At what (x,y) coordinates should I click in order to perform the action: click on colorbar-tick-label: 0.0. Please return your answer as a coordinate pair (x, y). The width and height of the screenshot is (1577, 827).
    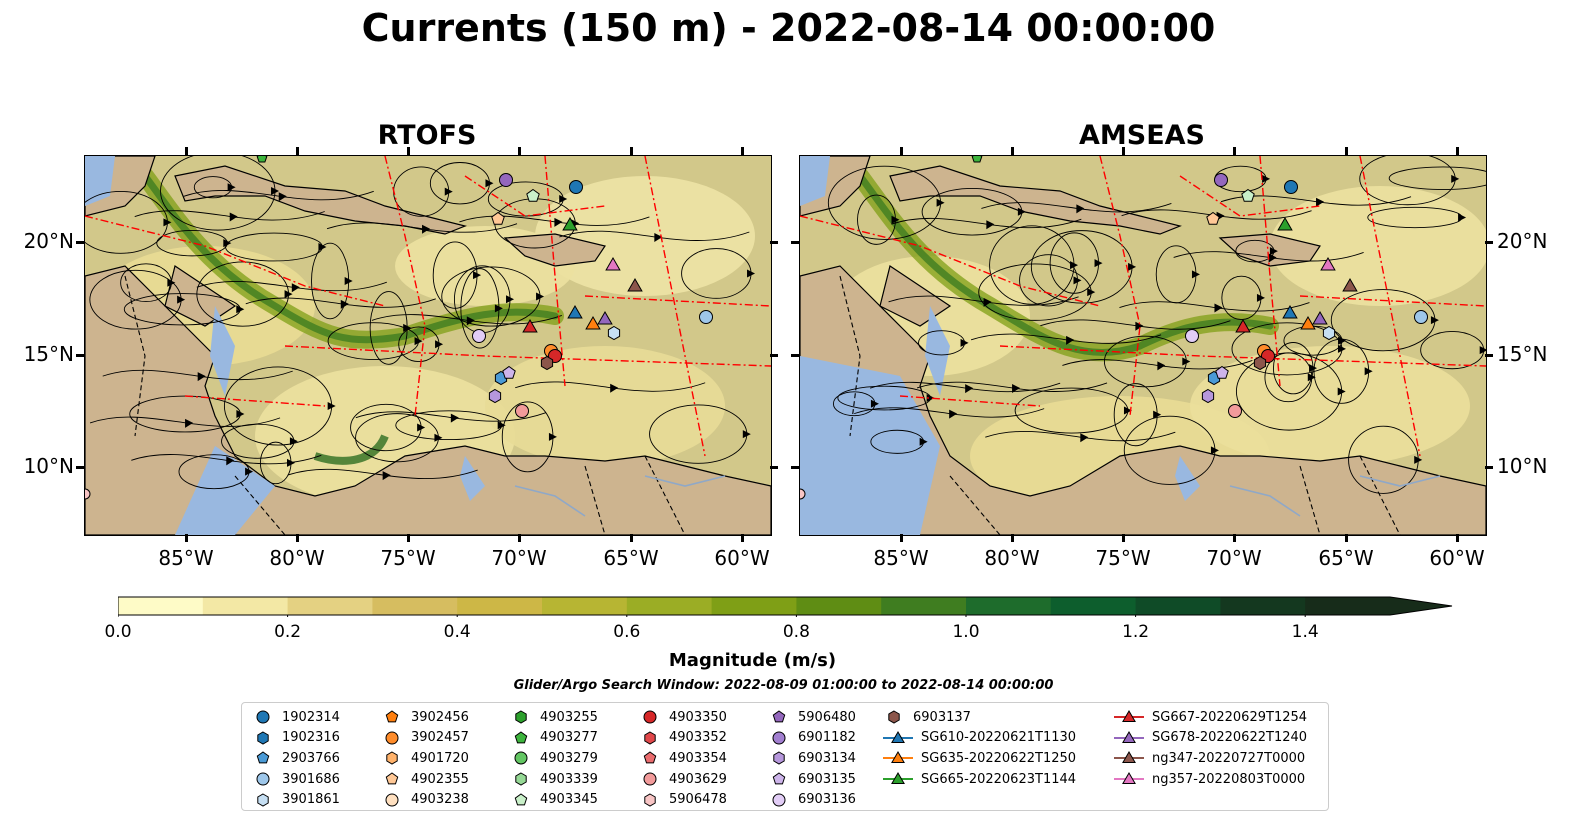
    Looking at the image, I should click on (118, 632).